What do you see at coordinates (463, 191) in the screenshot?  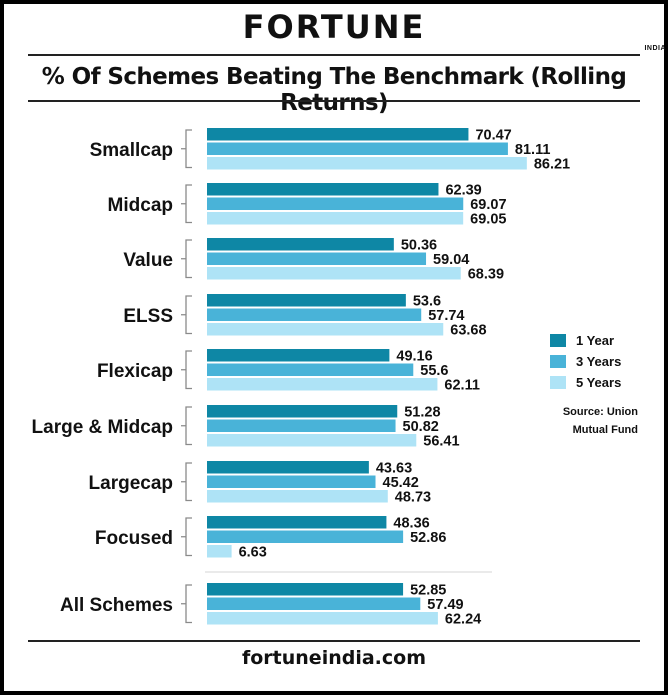 I see `value-label-midcap-1-year: 62.39` at bounding box center [463, 191].